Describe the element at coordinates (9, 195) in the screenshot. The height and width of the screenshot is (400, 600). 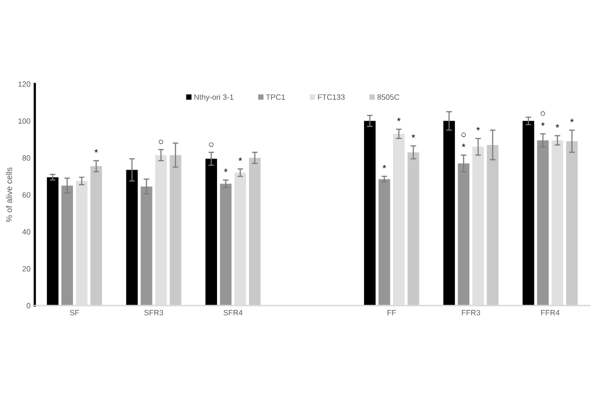
I see `y-axis-title: % of alive cells` at that location.